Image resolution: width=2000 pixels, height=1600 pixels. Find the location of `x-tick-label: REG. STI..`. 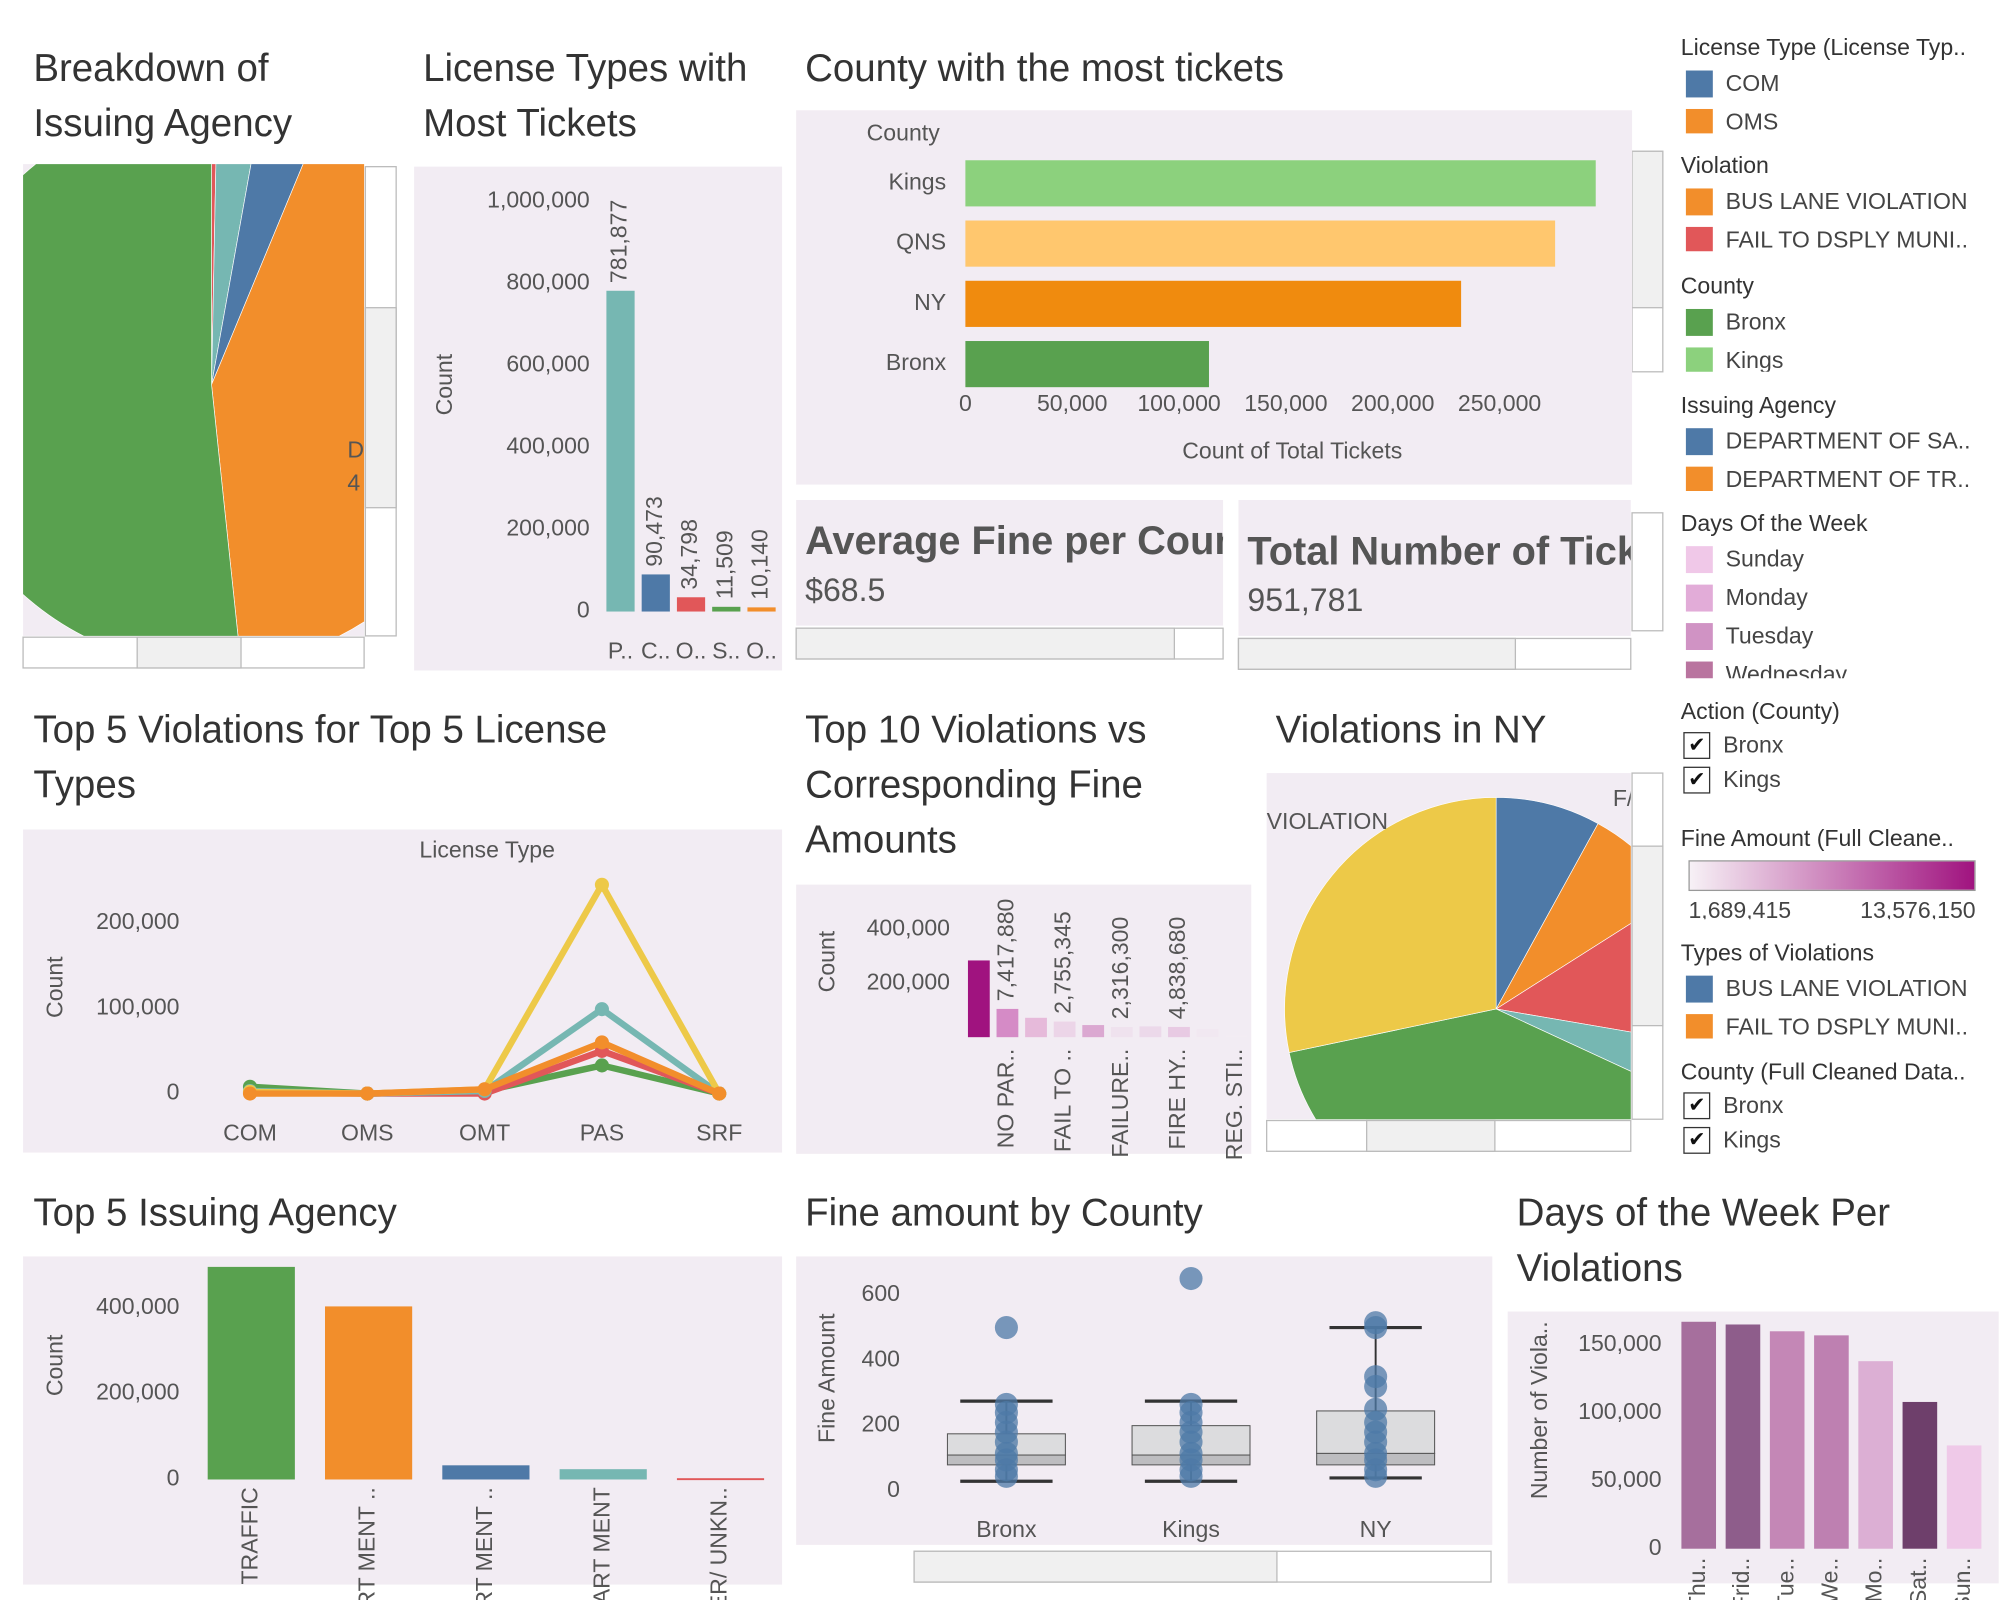

x-tick-label: REG. STI.. is located at coordinates (1234, 1104).